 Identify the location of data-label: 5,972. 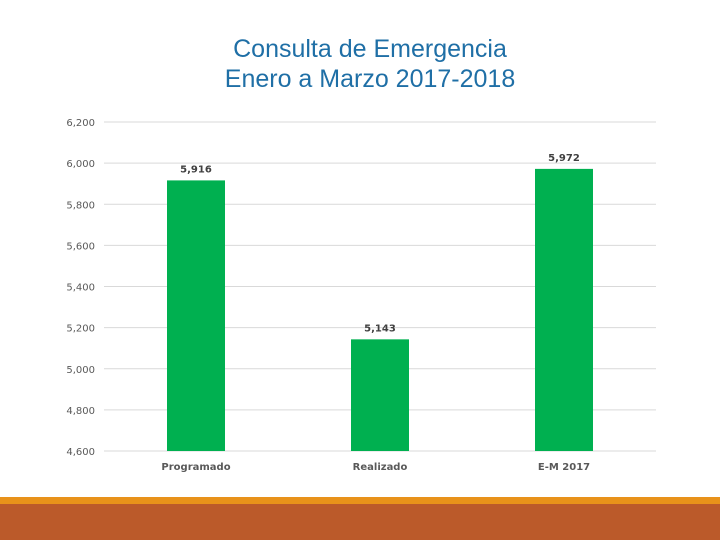
(564, 158).